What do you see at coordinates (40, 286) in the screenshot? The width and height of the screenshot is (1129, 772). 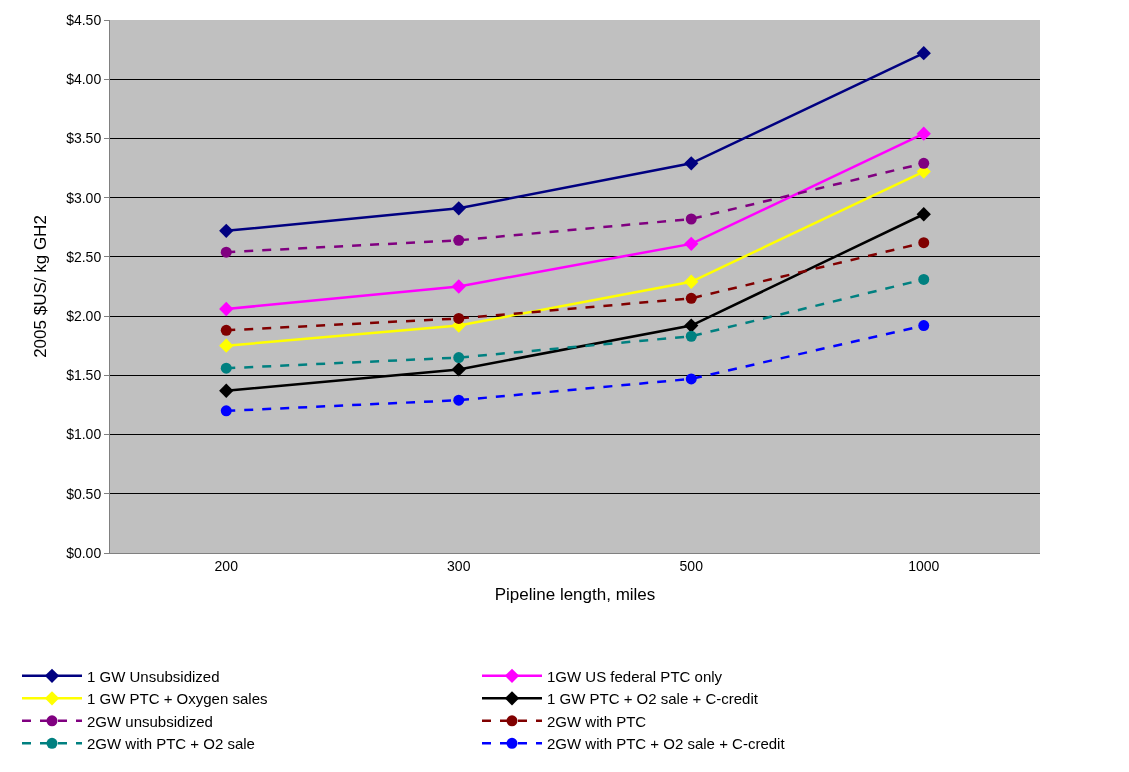 I see `y-axis-title: 2005 $US/ kg GH2` at bounding box center [40, 286].